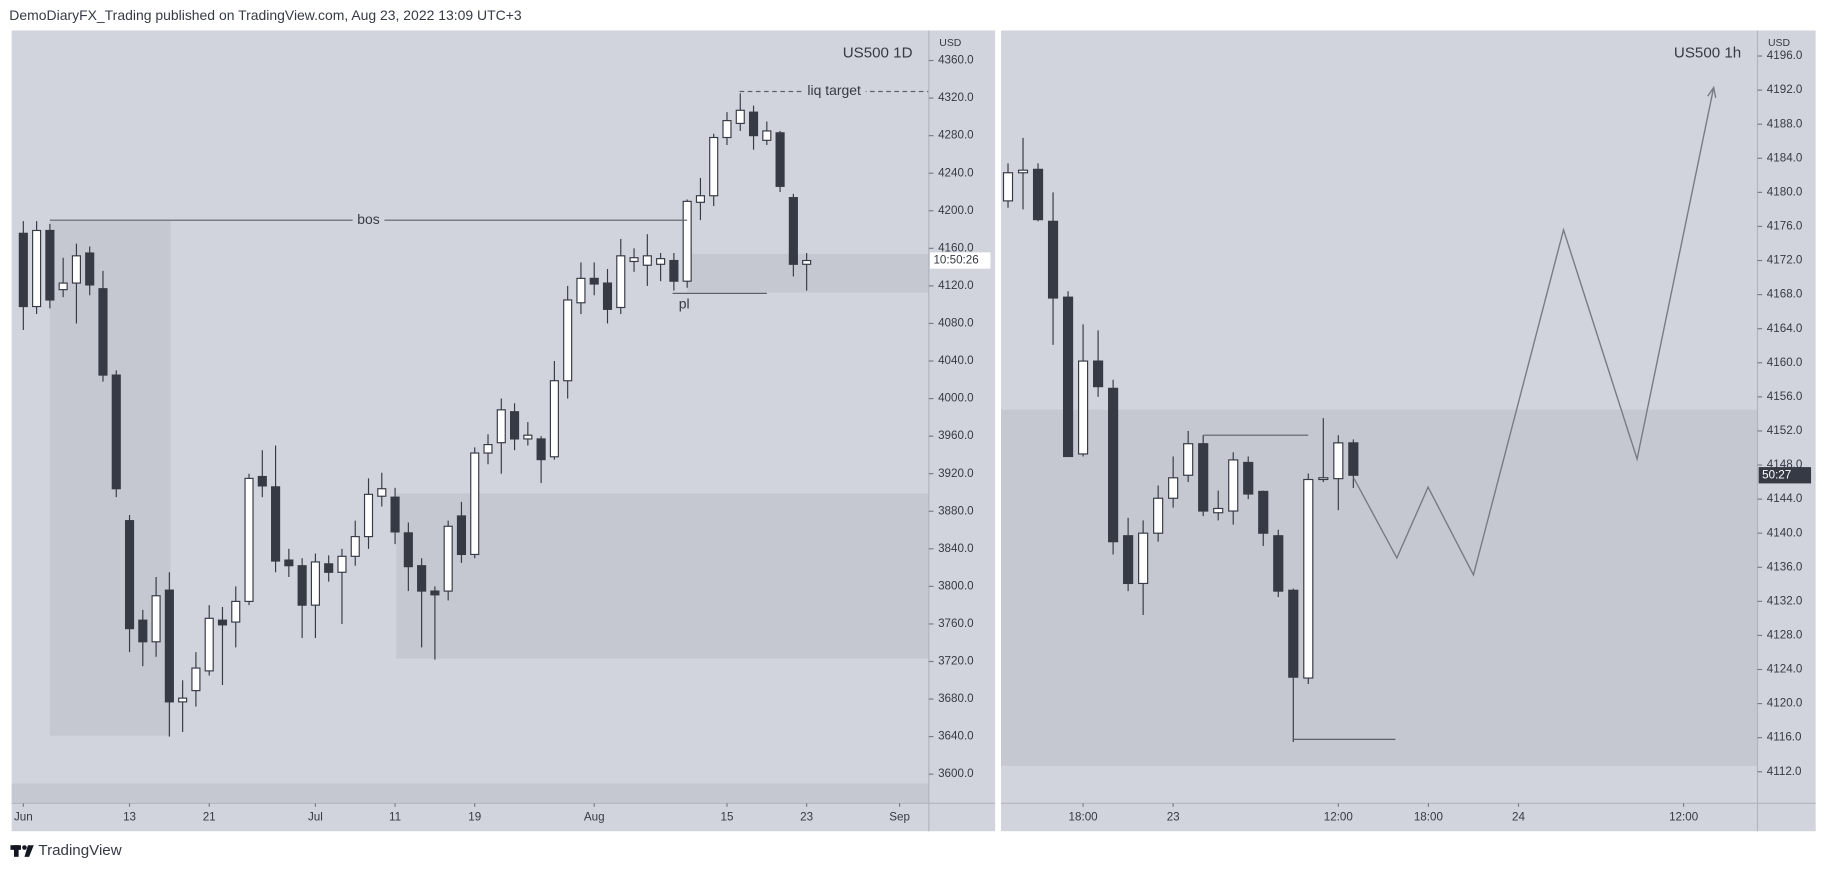  I want to click on y-tick-label: 4120.0, so click(1785, 703).